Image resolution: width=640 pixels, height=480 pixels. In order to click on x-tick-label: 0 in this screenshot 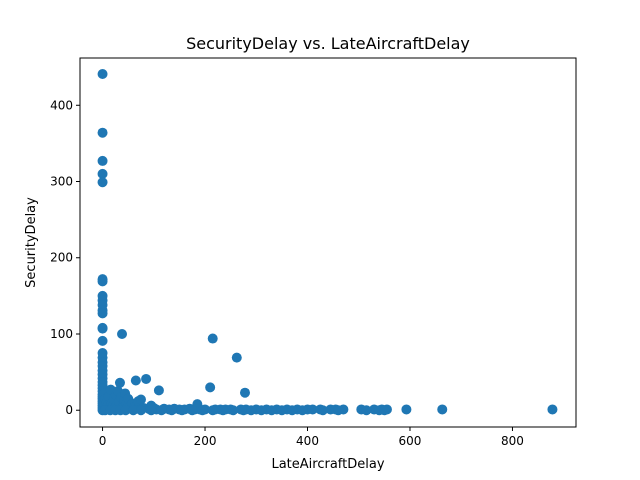, I will do `click(103, 441)`.